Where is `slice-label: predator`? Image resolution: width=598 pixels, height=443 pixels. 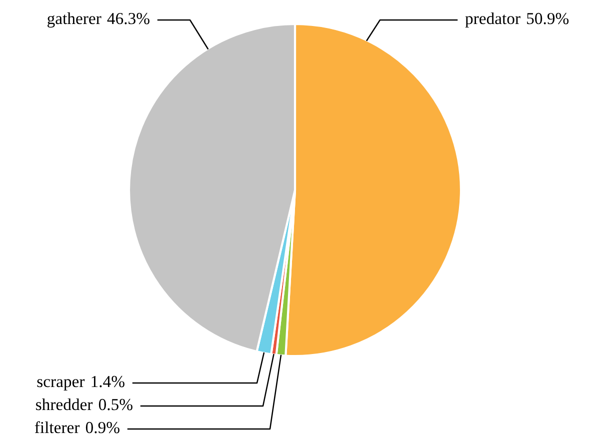 slice-label: predator is located at coordinates (492, 20).